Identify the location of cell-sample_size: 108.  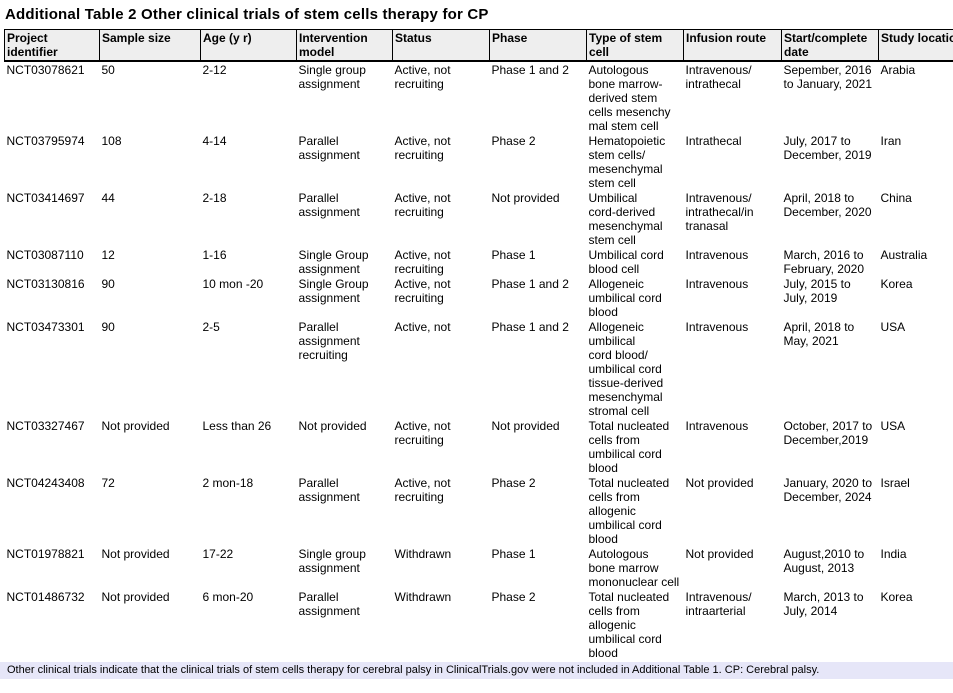
(111, 141).